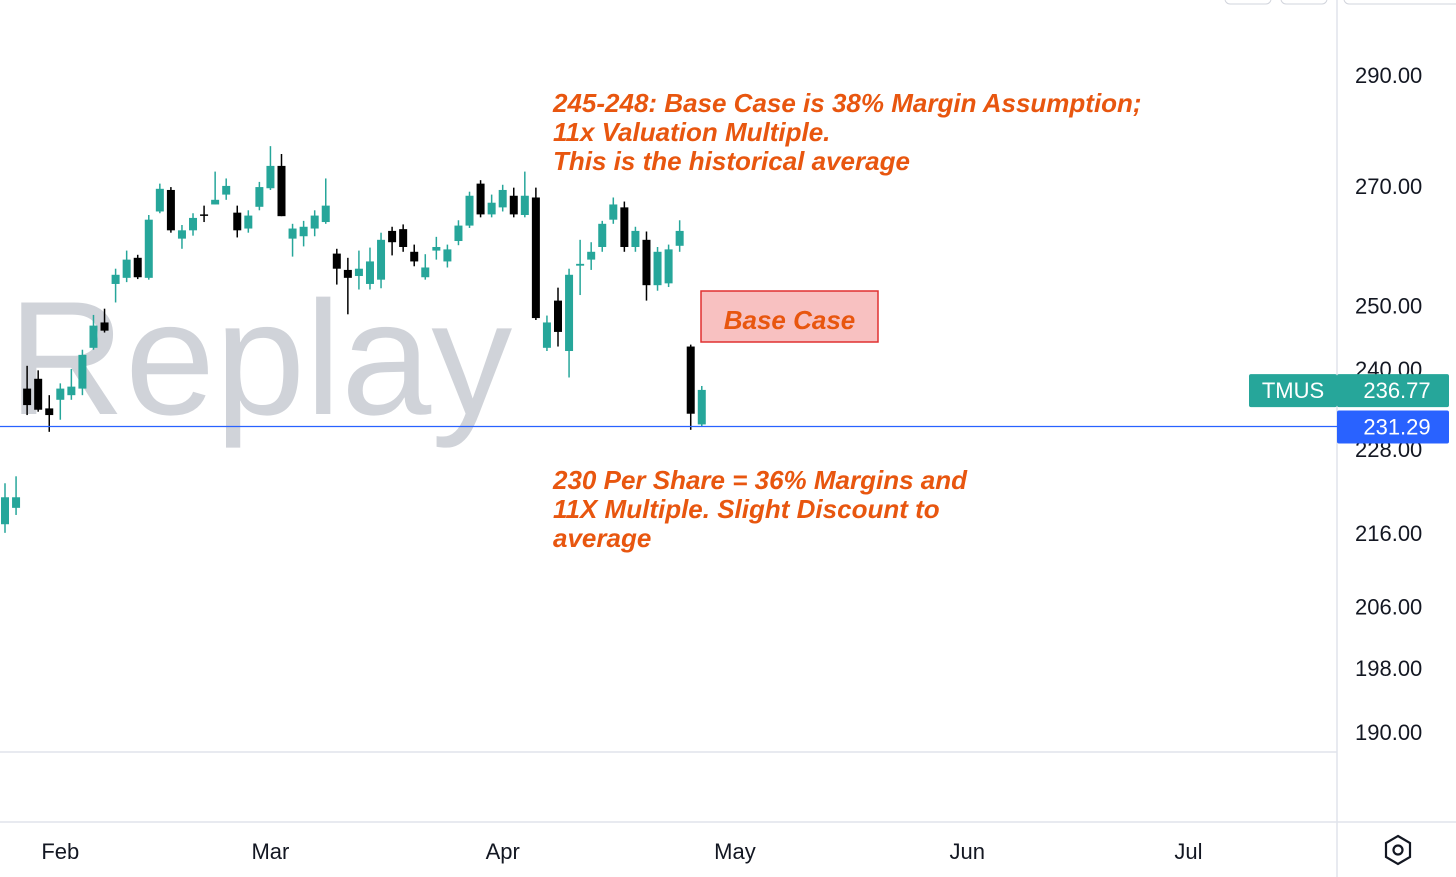 The height and width of the screenshot is (877, 1456). I want to click on x-tick-label: Feb, so click(60, 851).